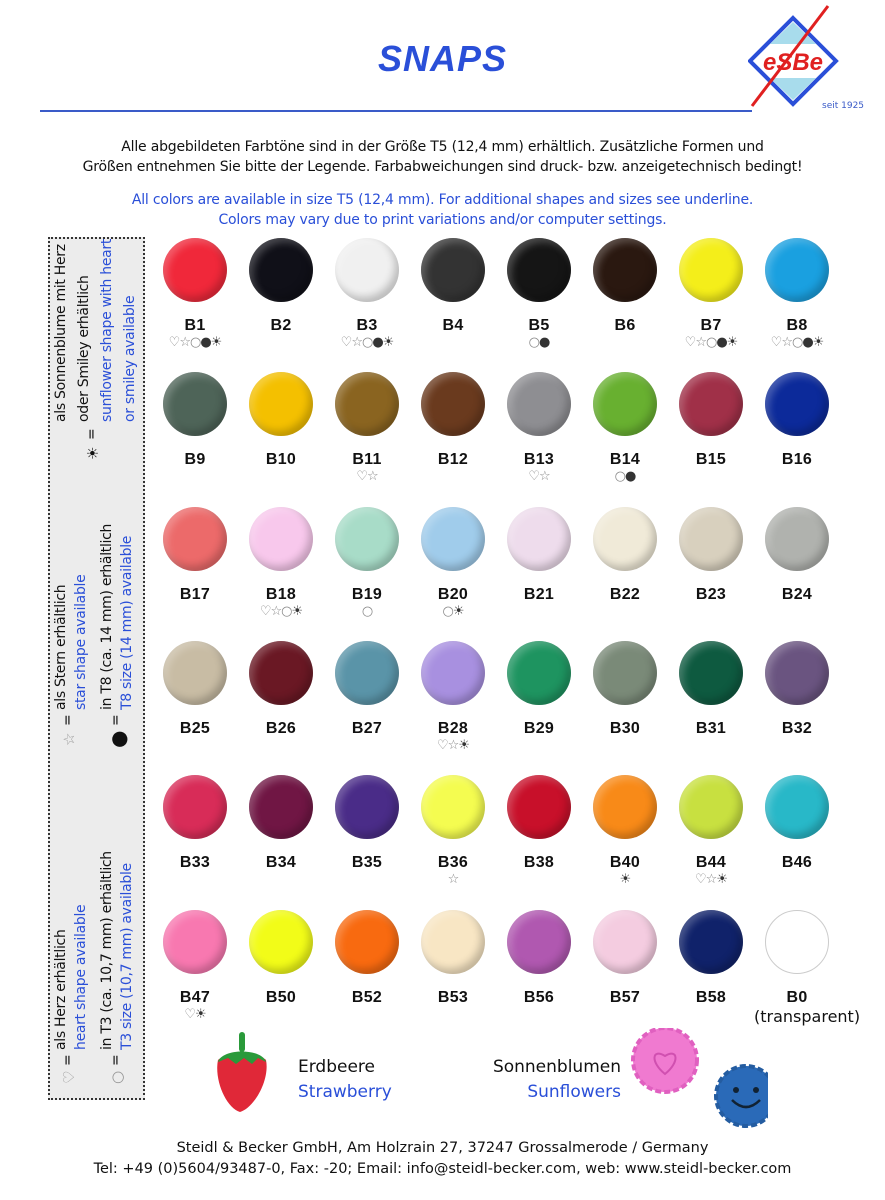 Image resolution: width=885 pixels, height=1200 pixels. Describe the element at coordinates (453, 862) in the screenshot. I see `color-code: B36` at that location.